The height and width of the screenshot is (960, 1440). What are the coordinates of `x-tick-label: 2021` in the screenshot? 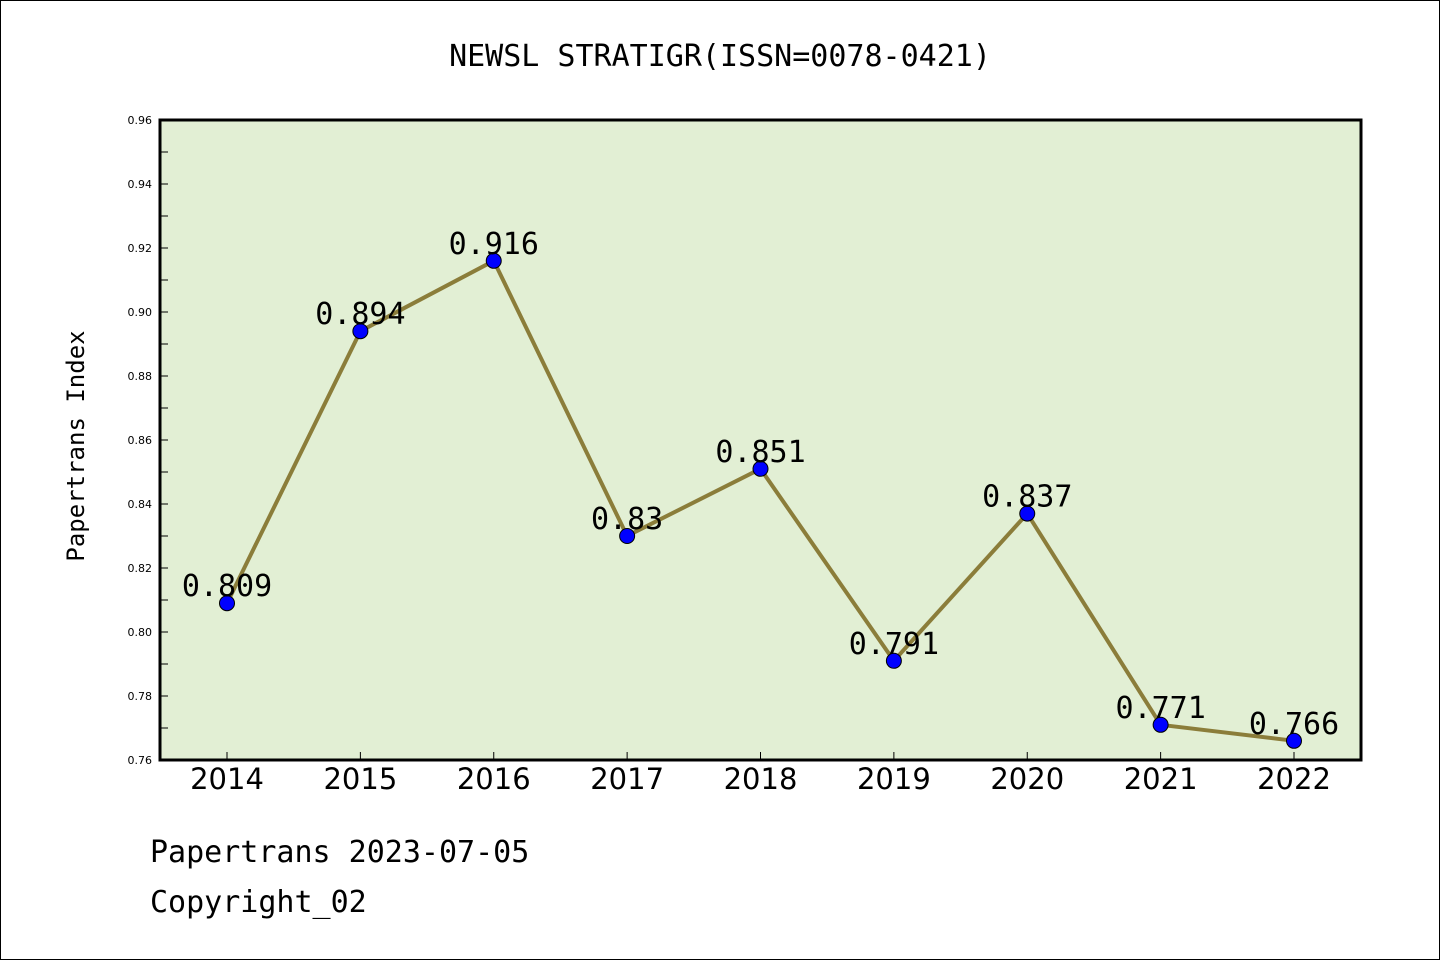 It's located at (1161, 779).